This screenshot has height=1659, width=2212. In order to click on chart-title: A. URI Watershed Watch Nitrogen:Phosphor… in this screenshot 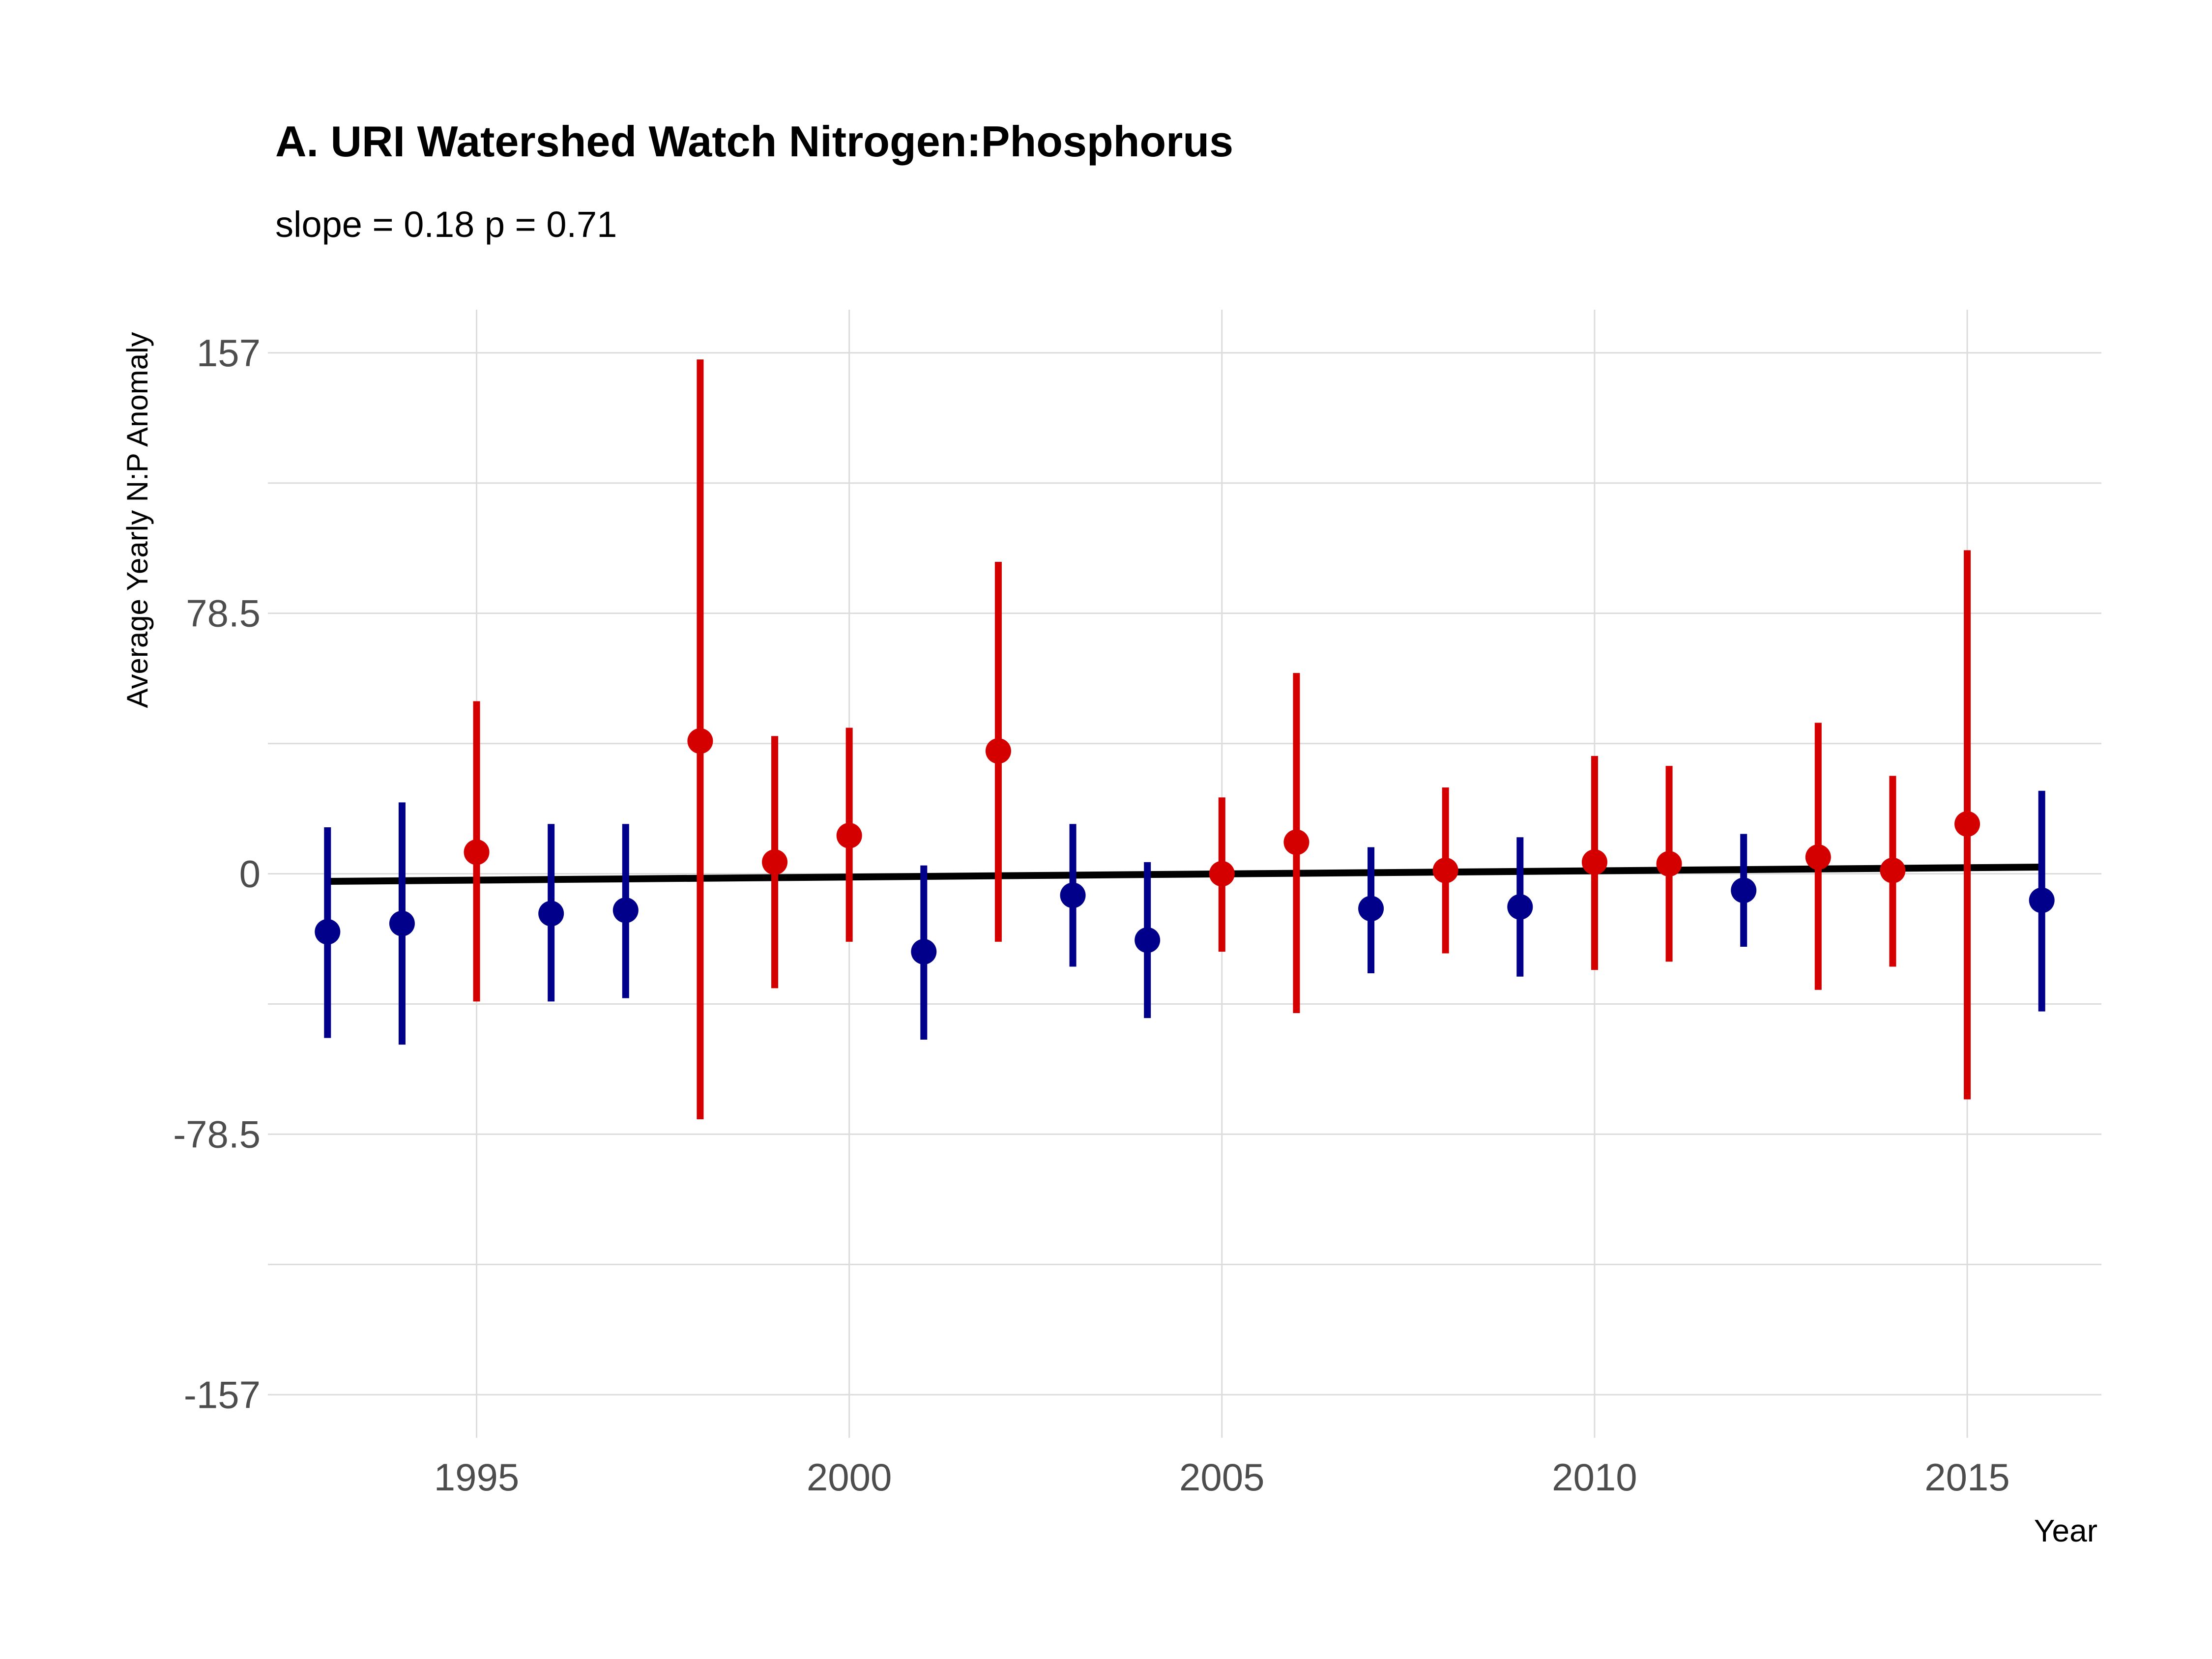, I will do `click(754, 142)`.